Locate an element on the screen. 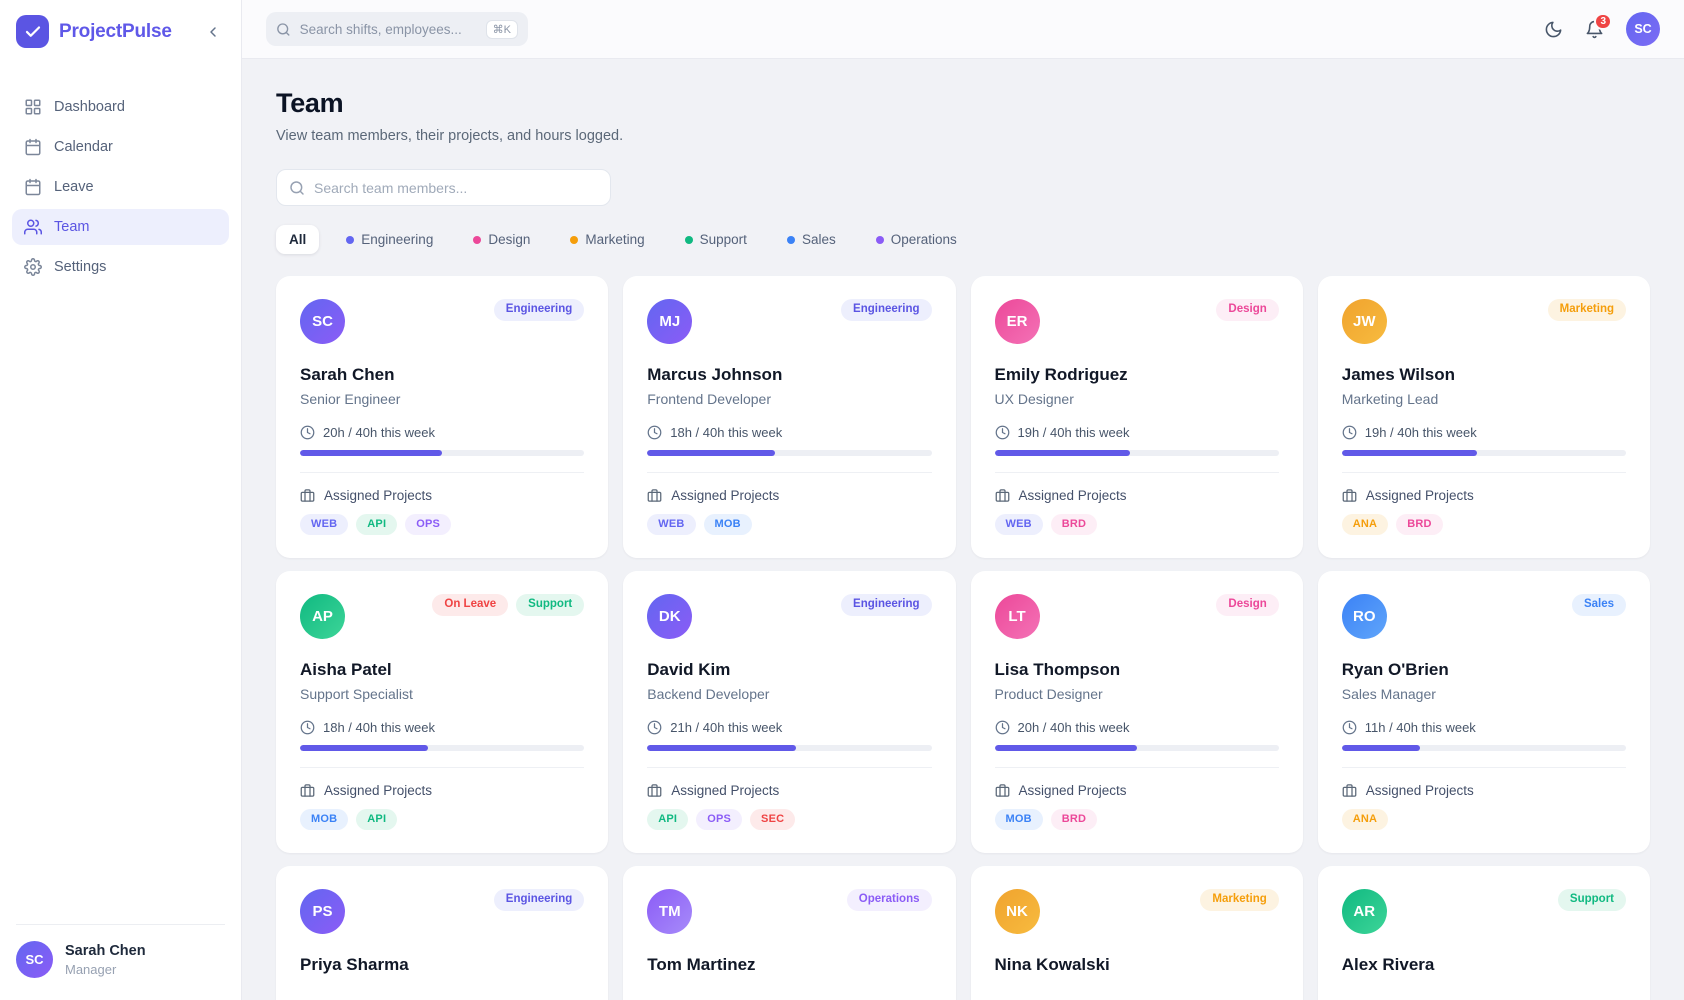 The height and width of the screenshot is (1000, 1684). department-badge: Sales is located at coordinates (1598, 605).